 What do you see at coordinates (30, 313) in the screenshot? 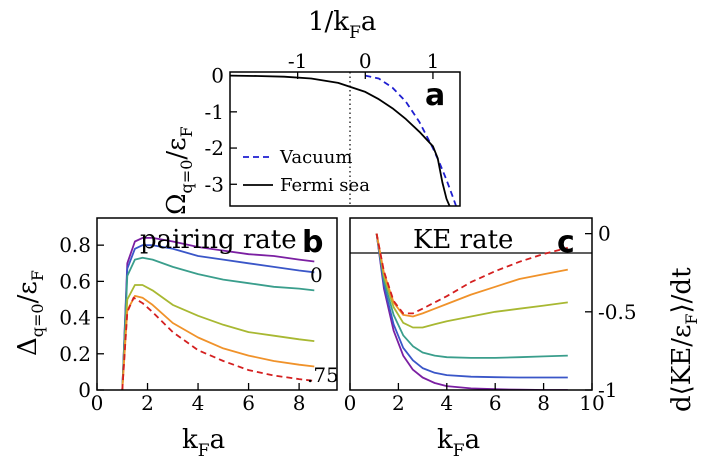
I see `panel-b-ylabel: Δq=0/εF` at bounding box center [30, 313].